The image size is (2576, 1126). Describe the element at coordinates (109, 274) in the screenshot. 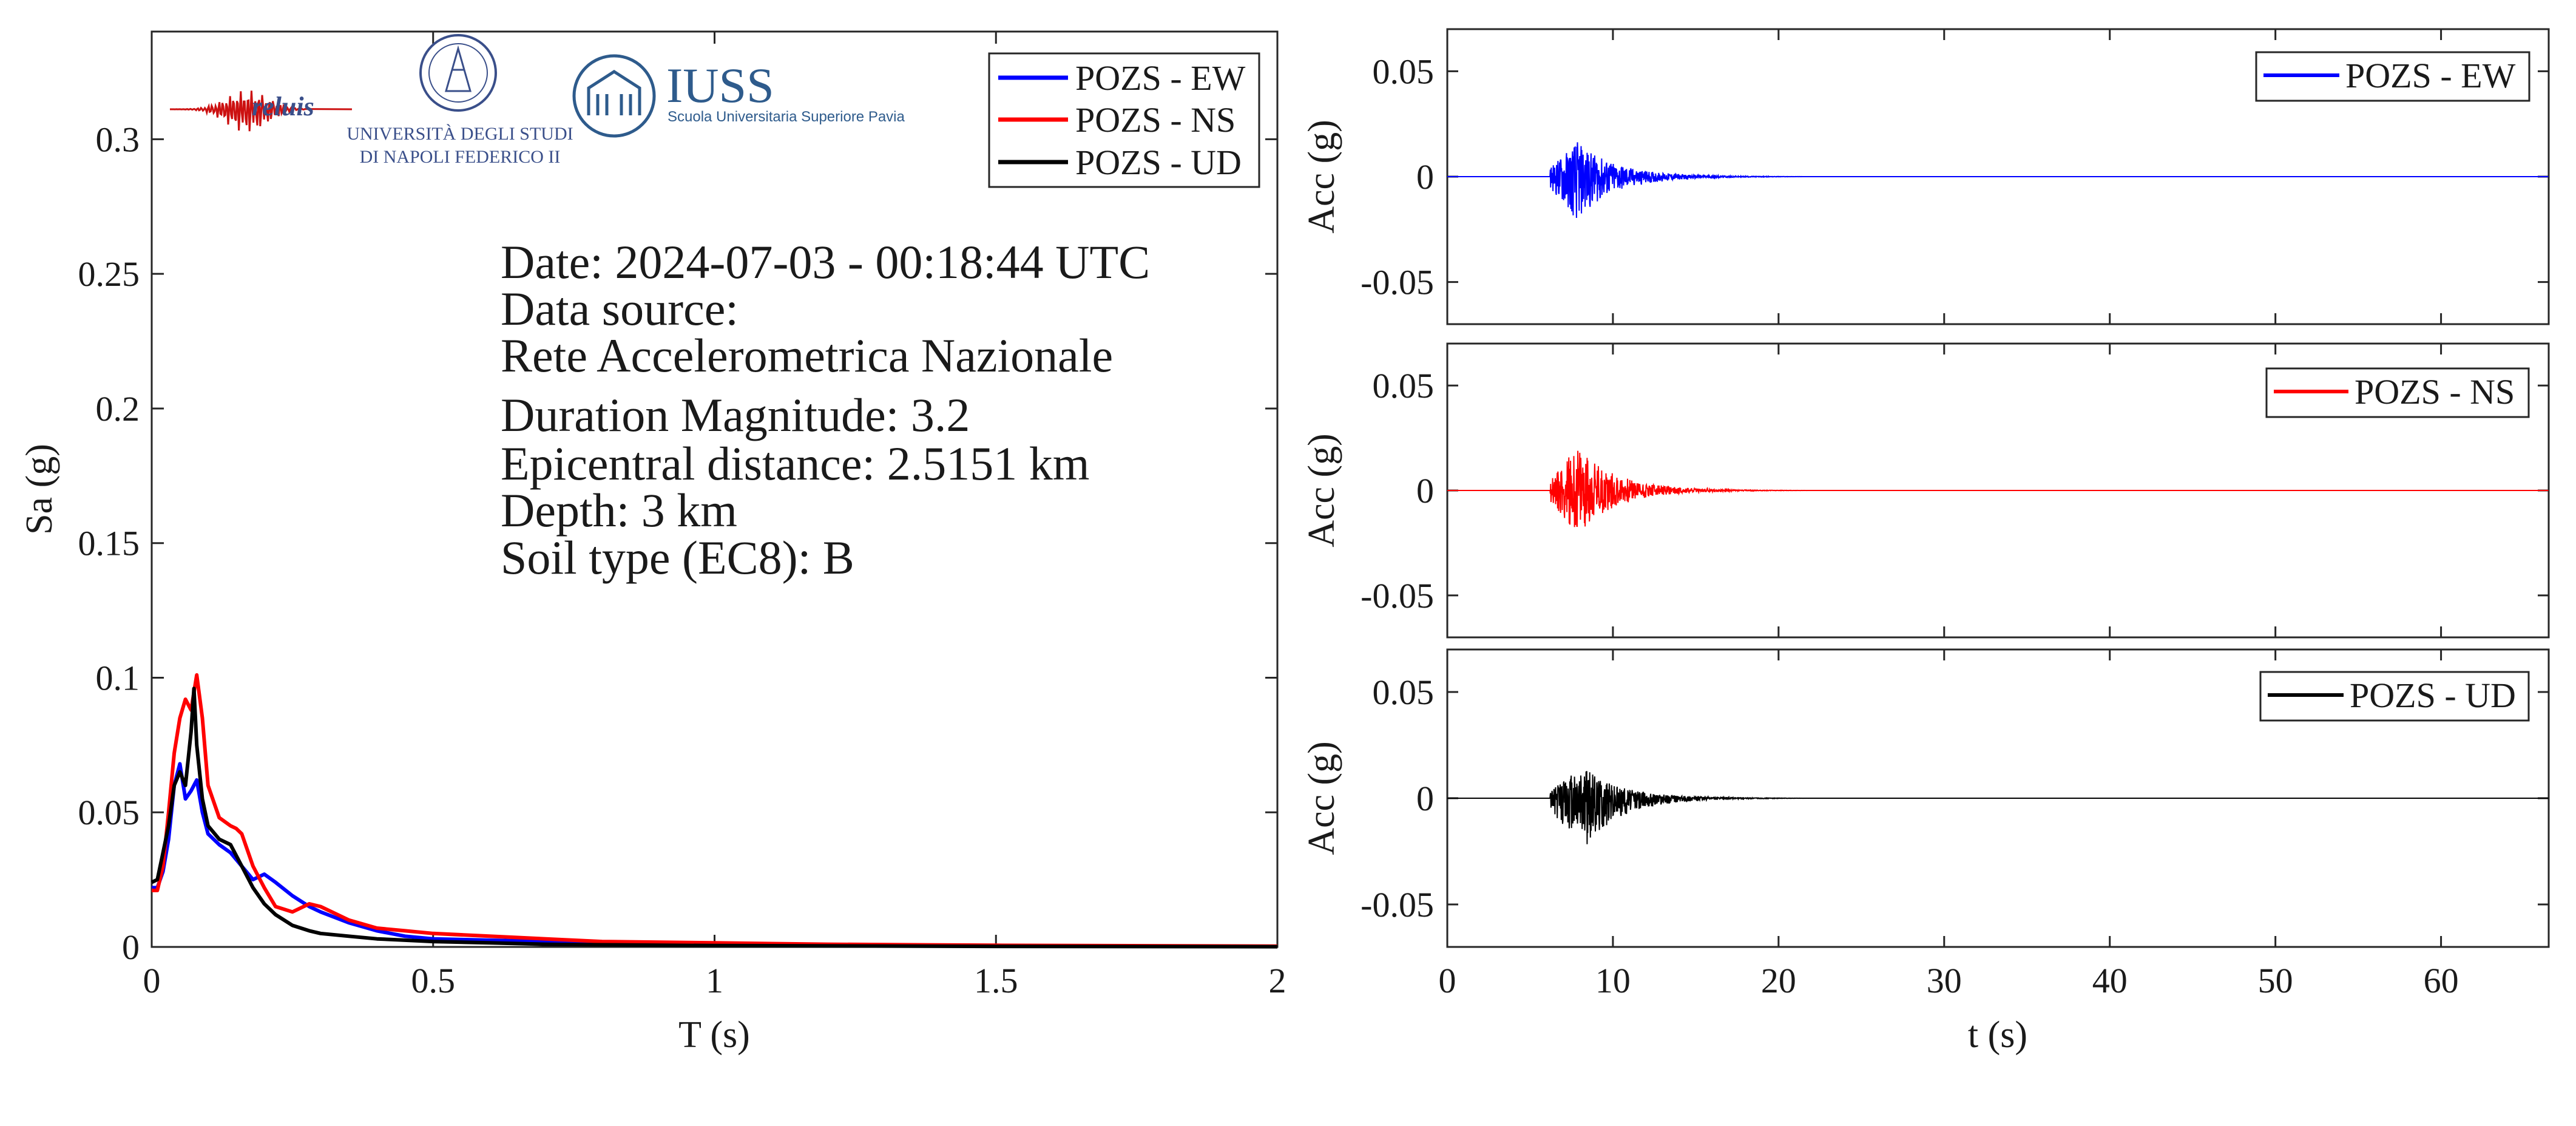

I see `spectrum-y-tick-label: 0.25` at that location.